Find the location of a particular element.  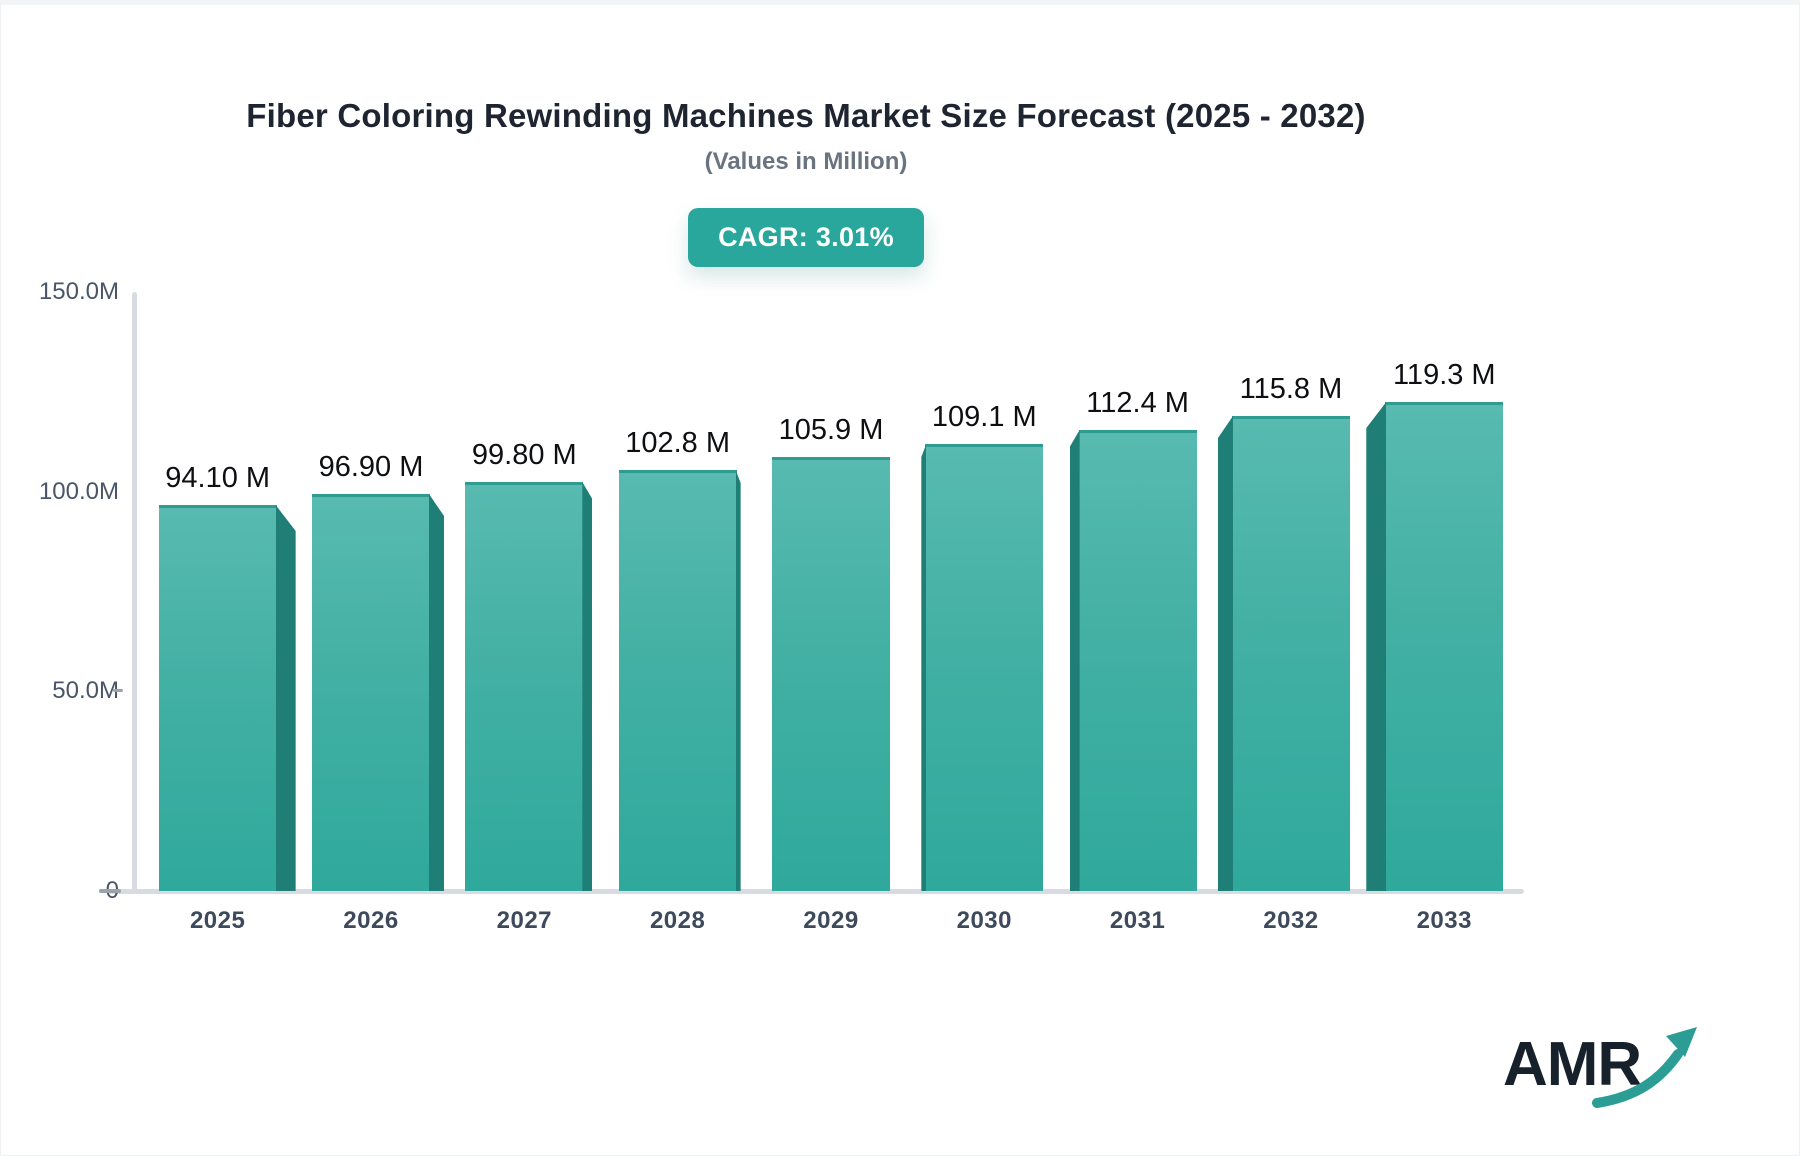

y-axis-line is located at coordinates (134, 592).